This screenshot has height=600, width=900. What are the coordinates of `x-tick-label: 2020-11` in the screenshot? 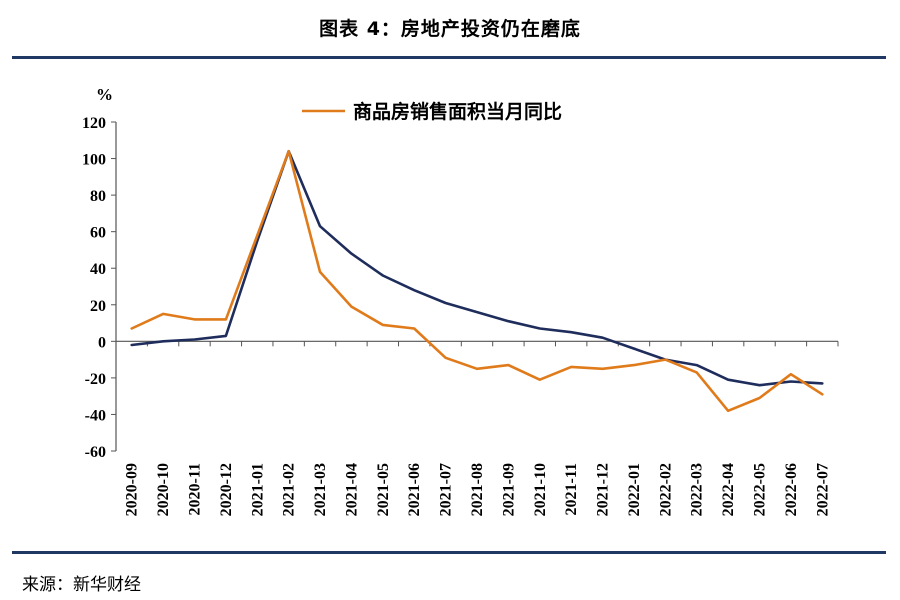 It's located at (194, 489).